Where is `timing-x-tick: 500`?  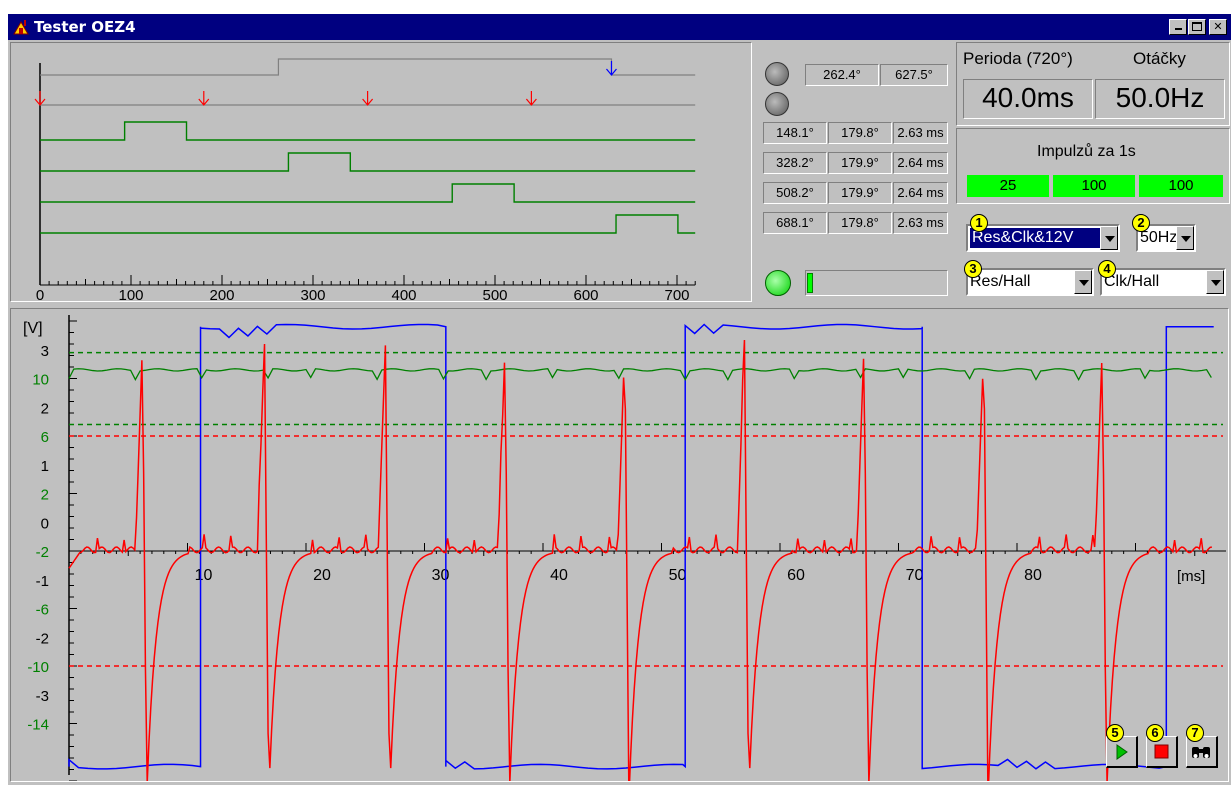
timing-x-tick: 500 is located at coordinates (494, 294).